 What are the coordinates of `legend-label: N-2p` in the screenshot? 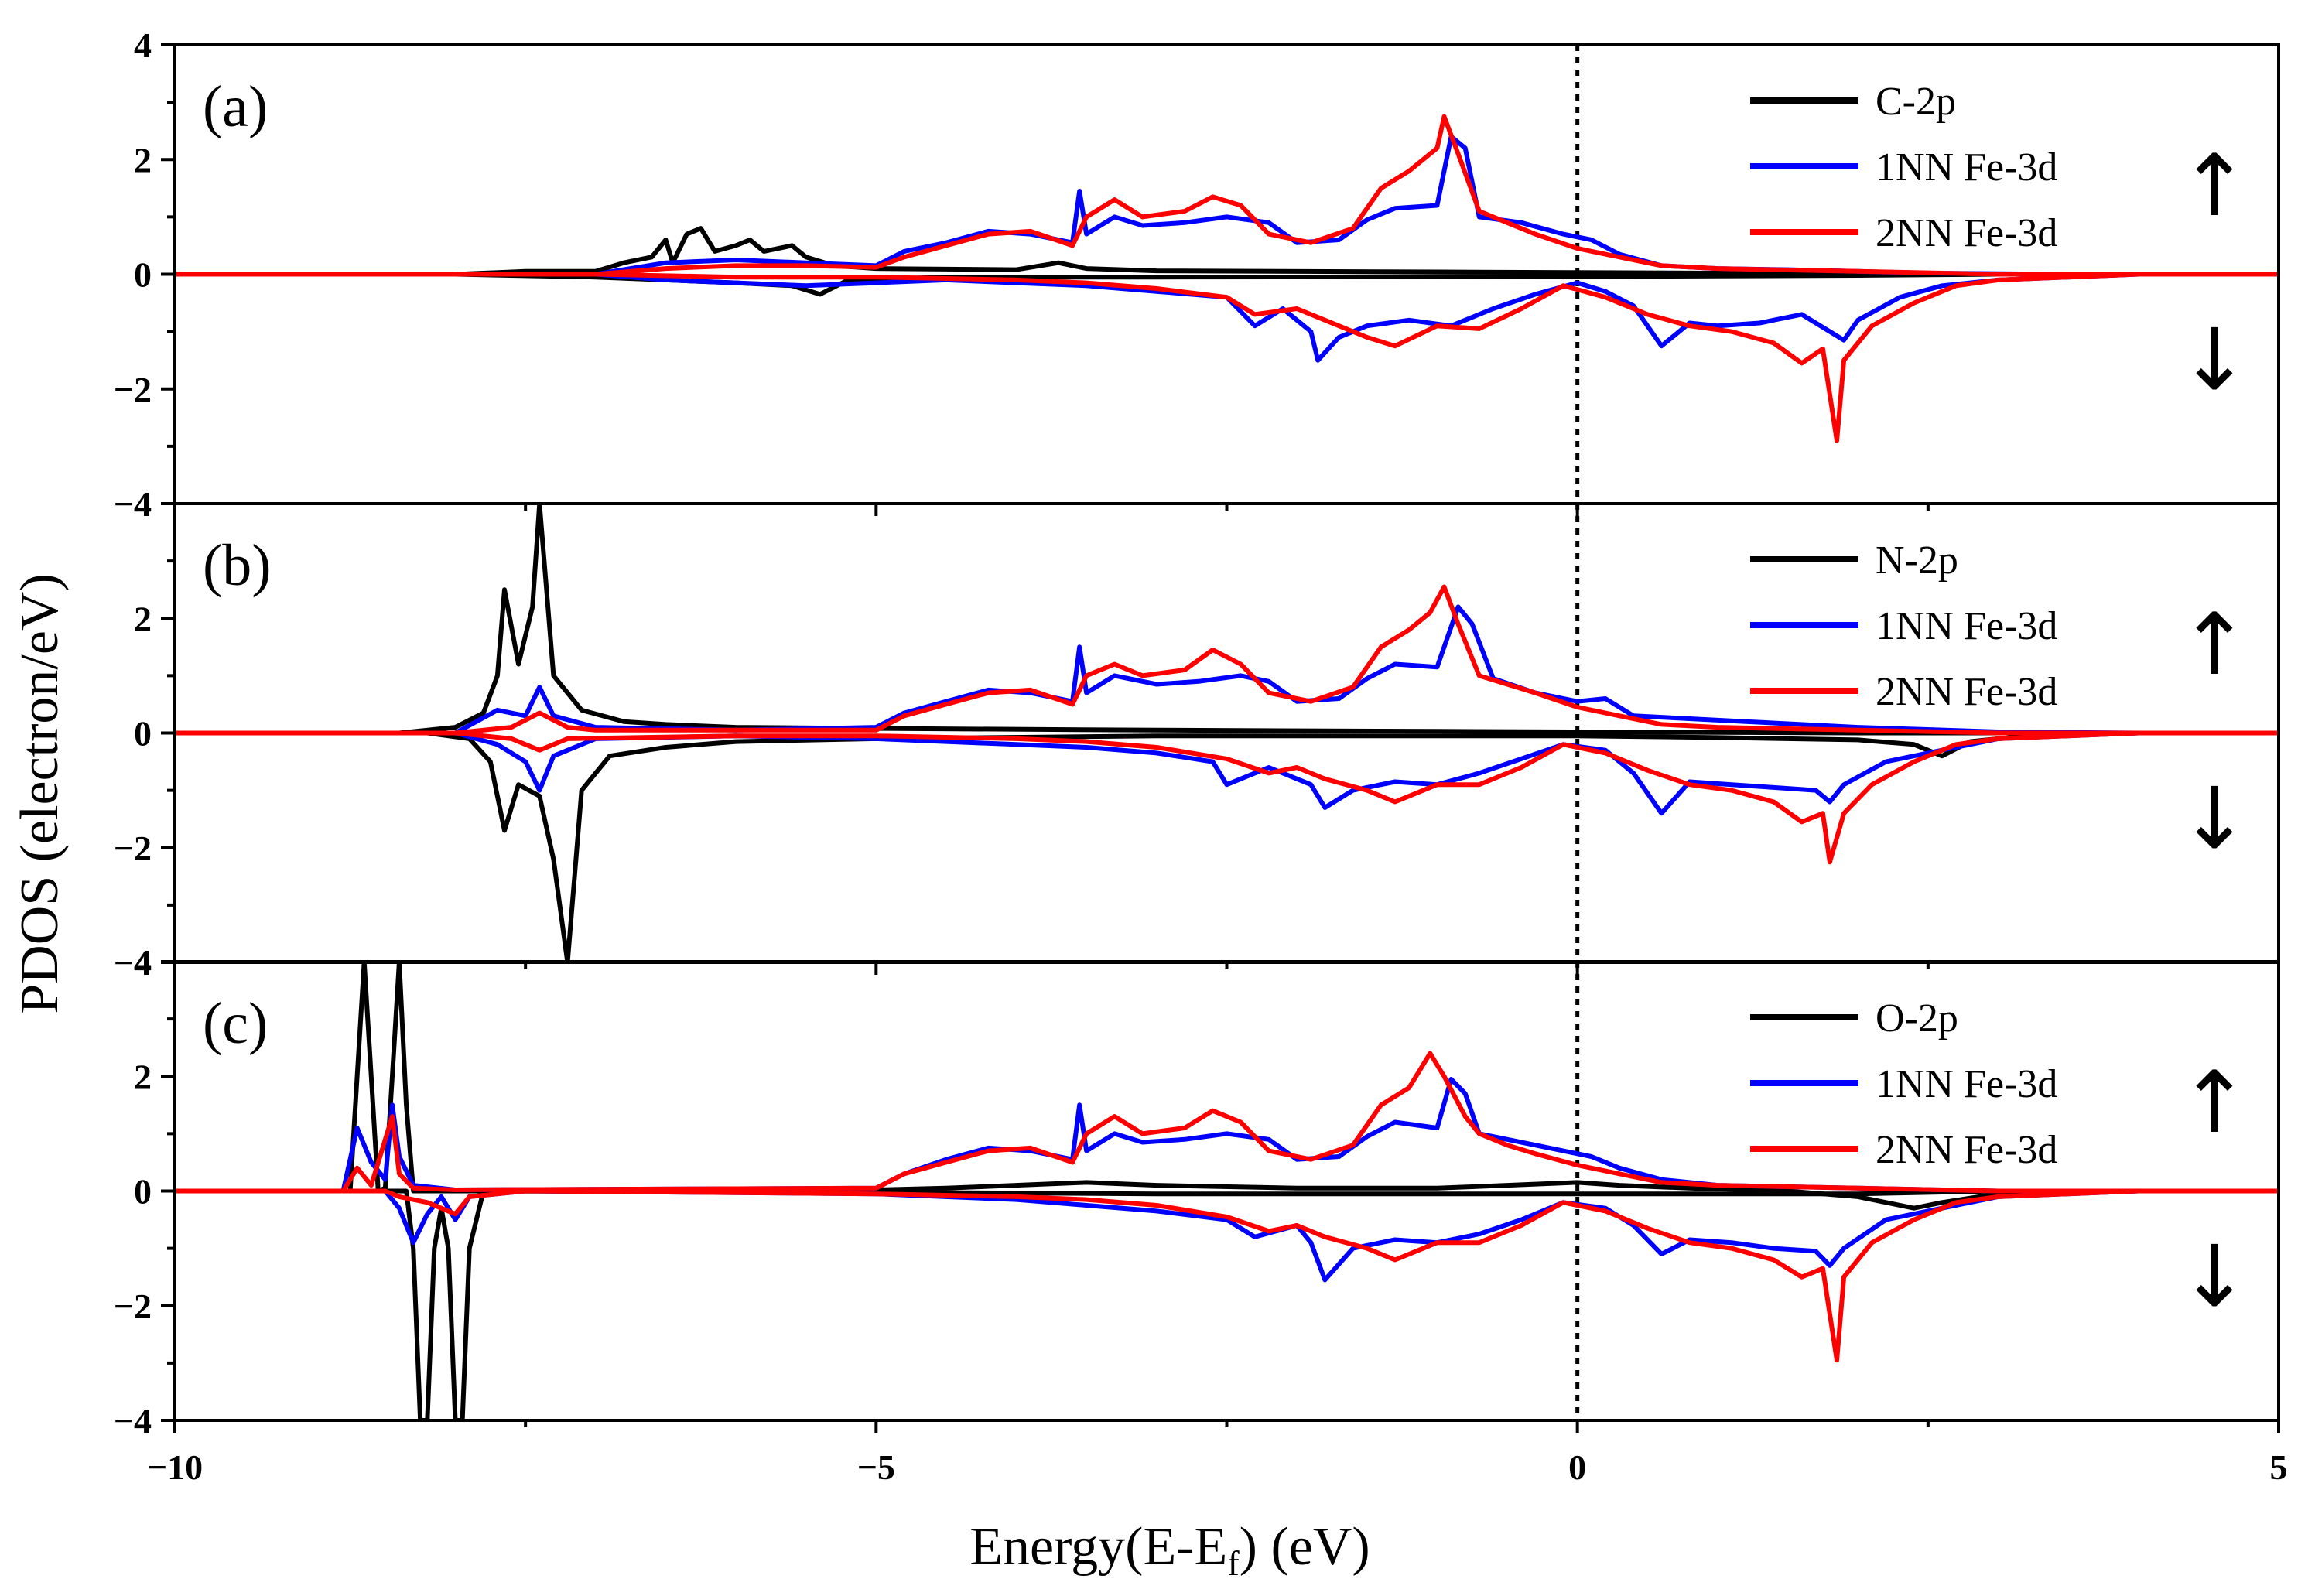 It's located at (1917, 560).